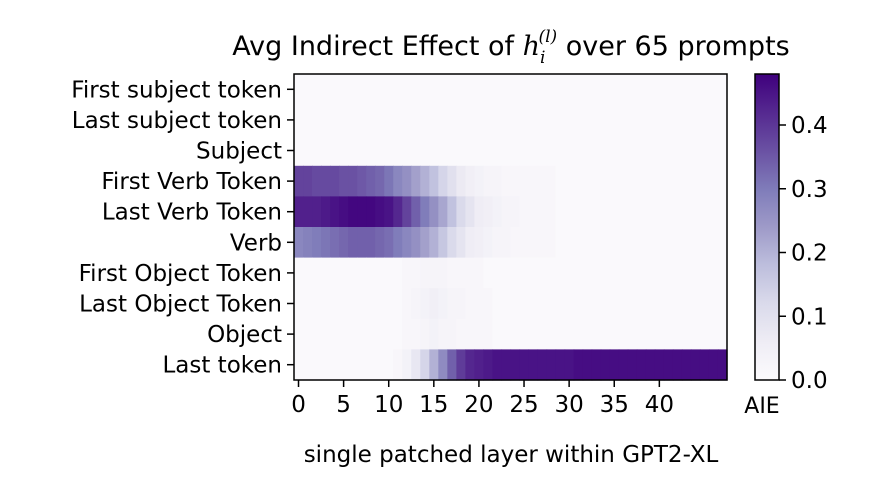 The image size is (881, 488). I want to click on y-tick-label: First subject token, so click(176, 90).